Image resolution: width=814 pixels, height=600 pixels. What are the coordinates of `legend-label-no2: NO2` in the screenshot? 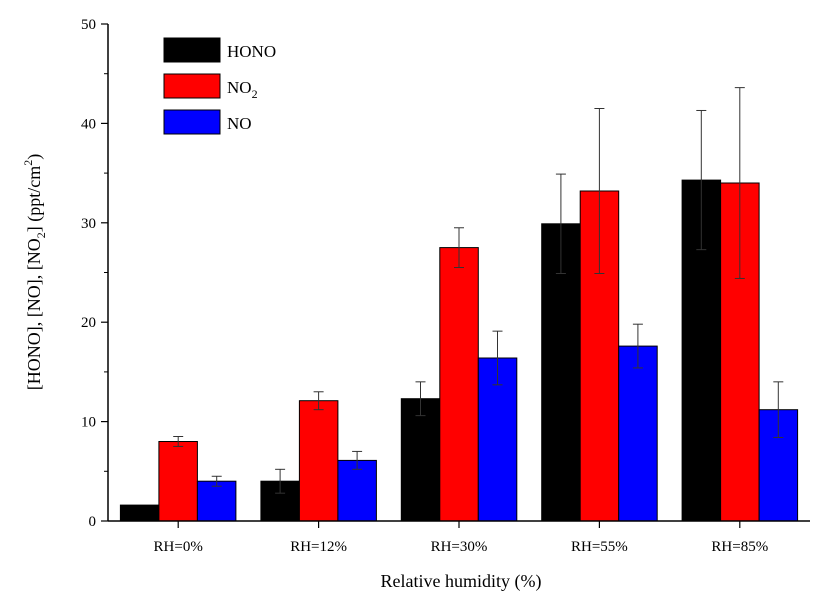 It's located at (242, 89).